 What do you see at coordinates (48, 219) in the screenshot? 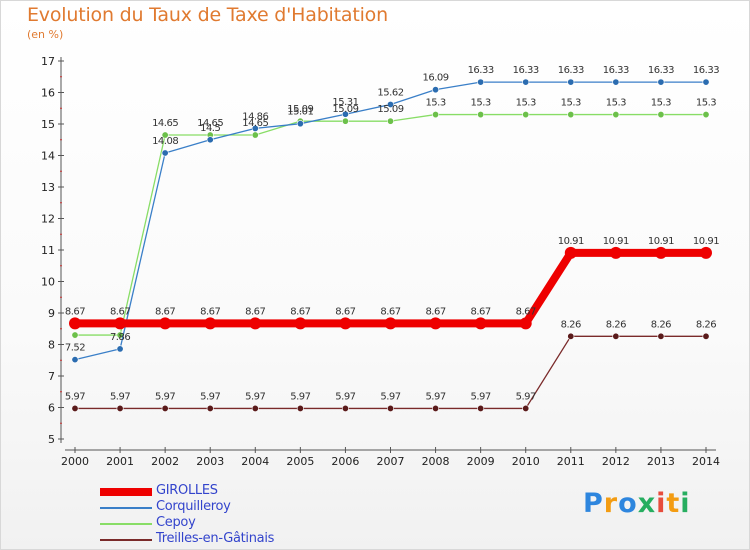
I see `y-tick-label: 12` at bounding box center [48, 219].